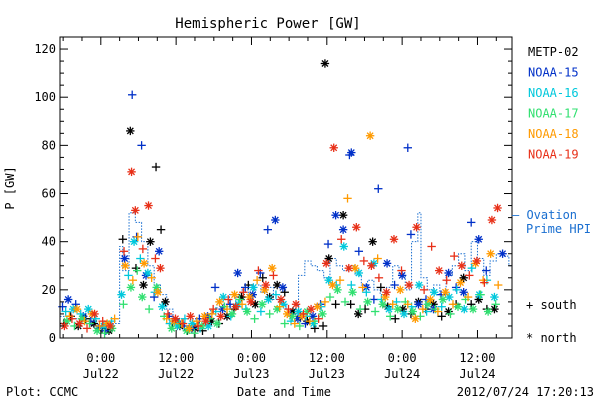  Describe the element at coordinates (553, 93) in the screenshot. I see `legend-entry-noaa-16: NOAA-16` at that location.